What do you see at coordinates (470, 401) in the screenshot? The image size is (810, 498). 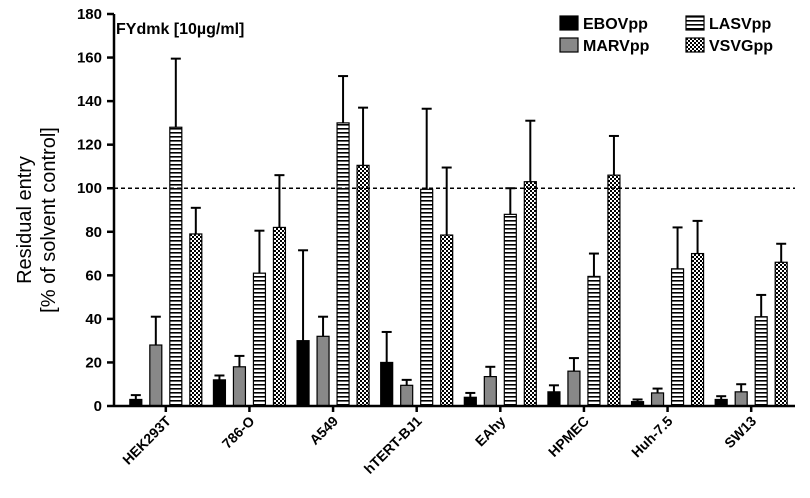 I see `bar-EBOVpp-EAhy` at bounding box center [470, 401].